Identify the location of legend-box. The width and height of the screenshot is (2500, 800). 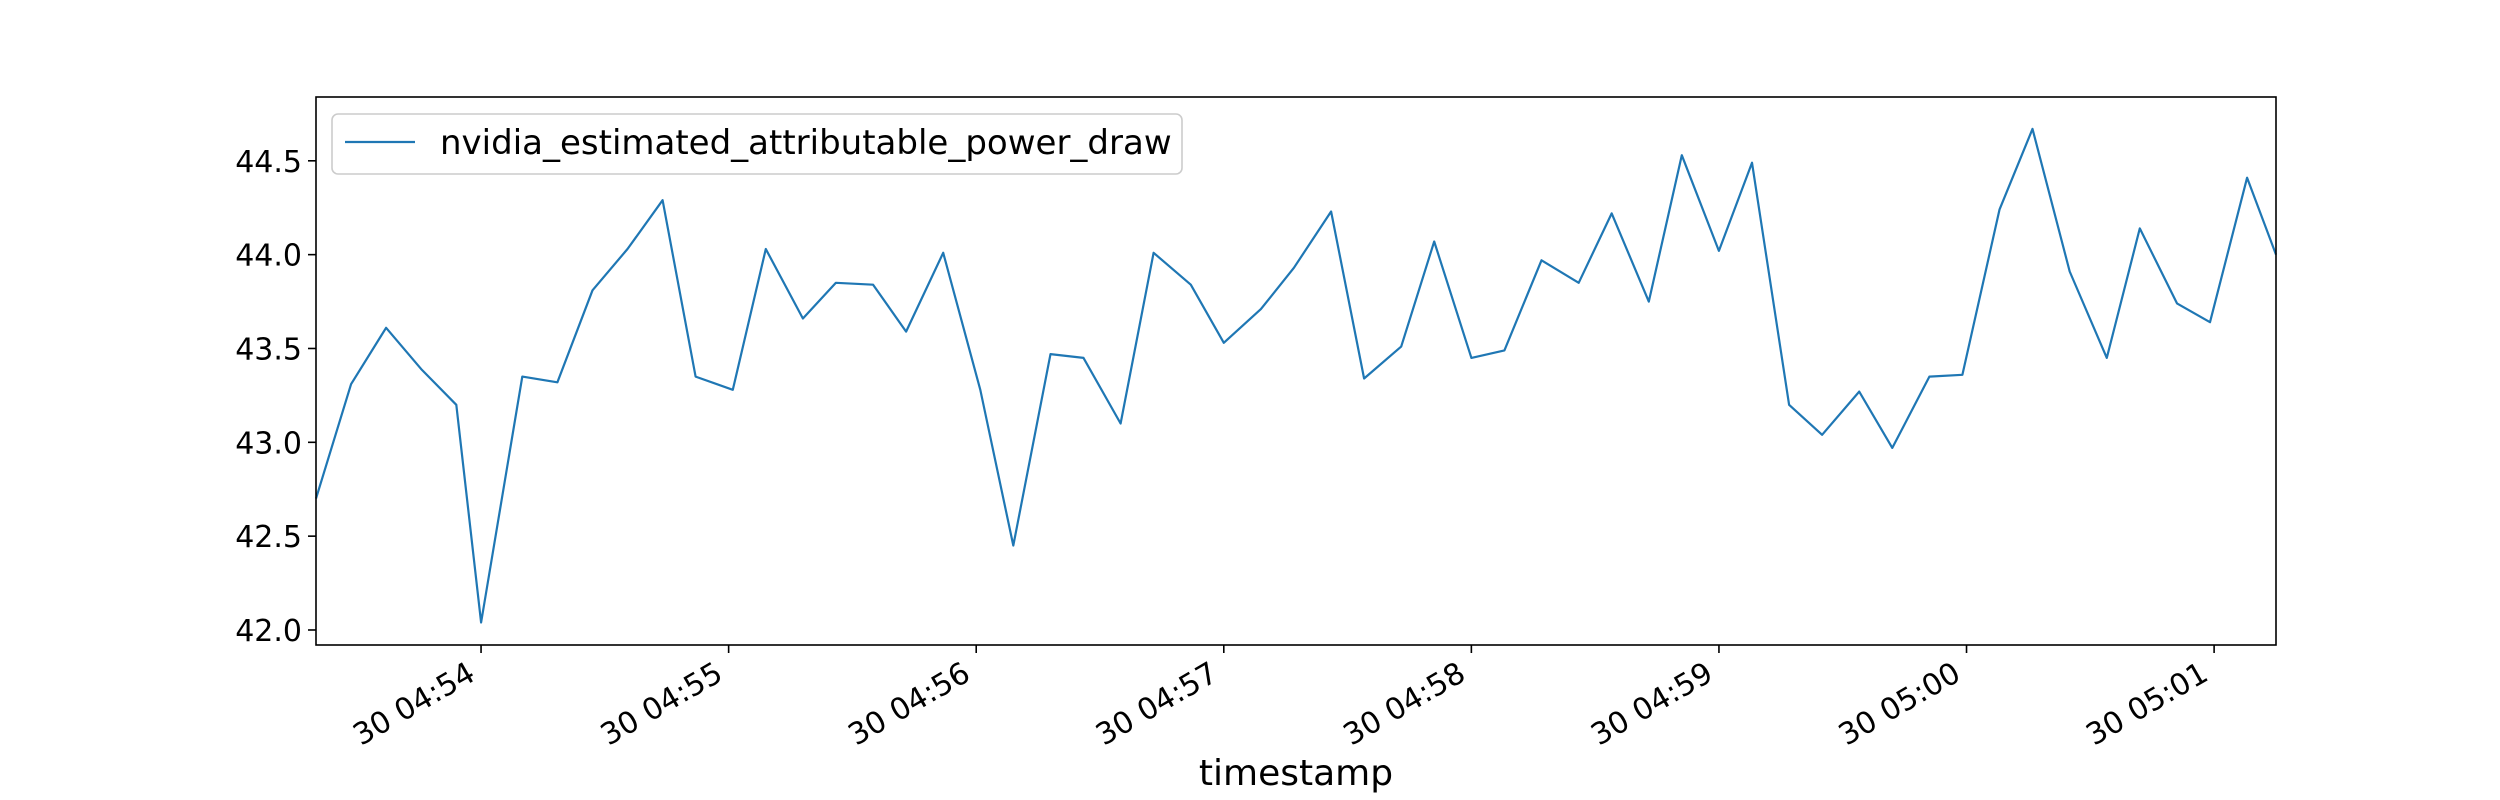
(757, 144).